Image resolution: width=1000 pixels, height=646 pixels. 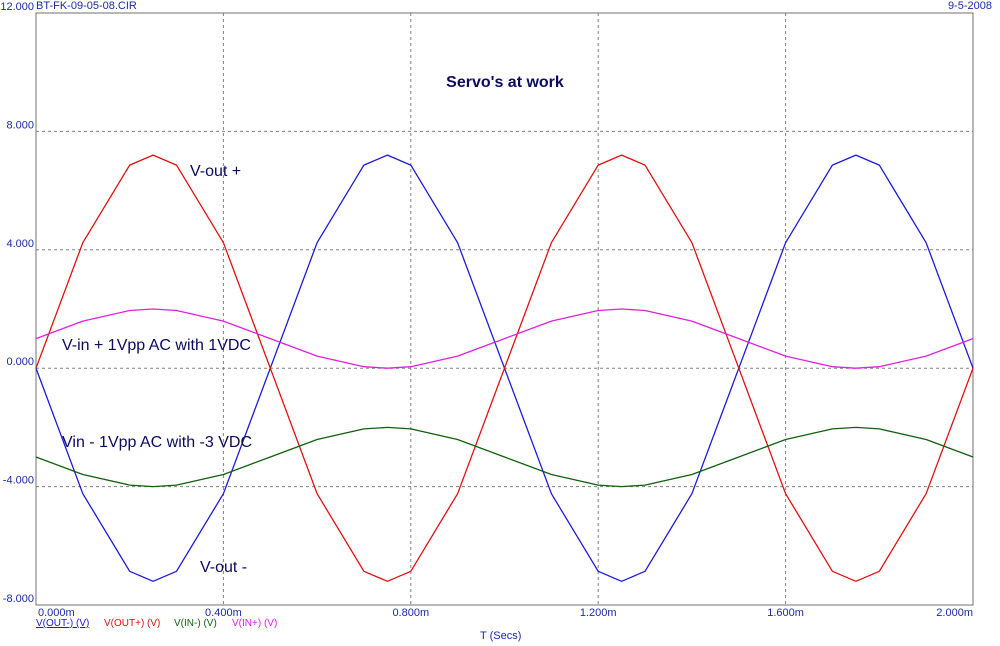 What do you see at coordinates (63, 623) in the screenshot?
I see `legend-item-v-out-minus: V(OUT-) (V)` at bounding box center [63, 623].